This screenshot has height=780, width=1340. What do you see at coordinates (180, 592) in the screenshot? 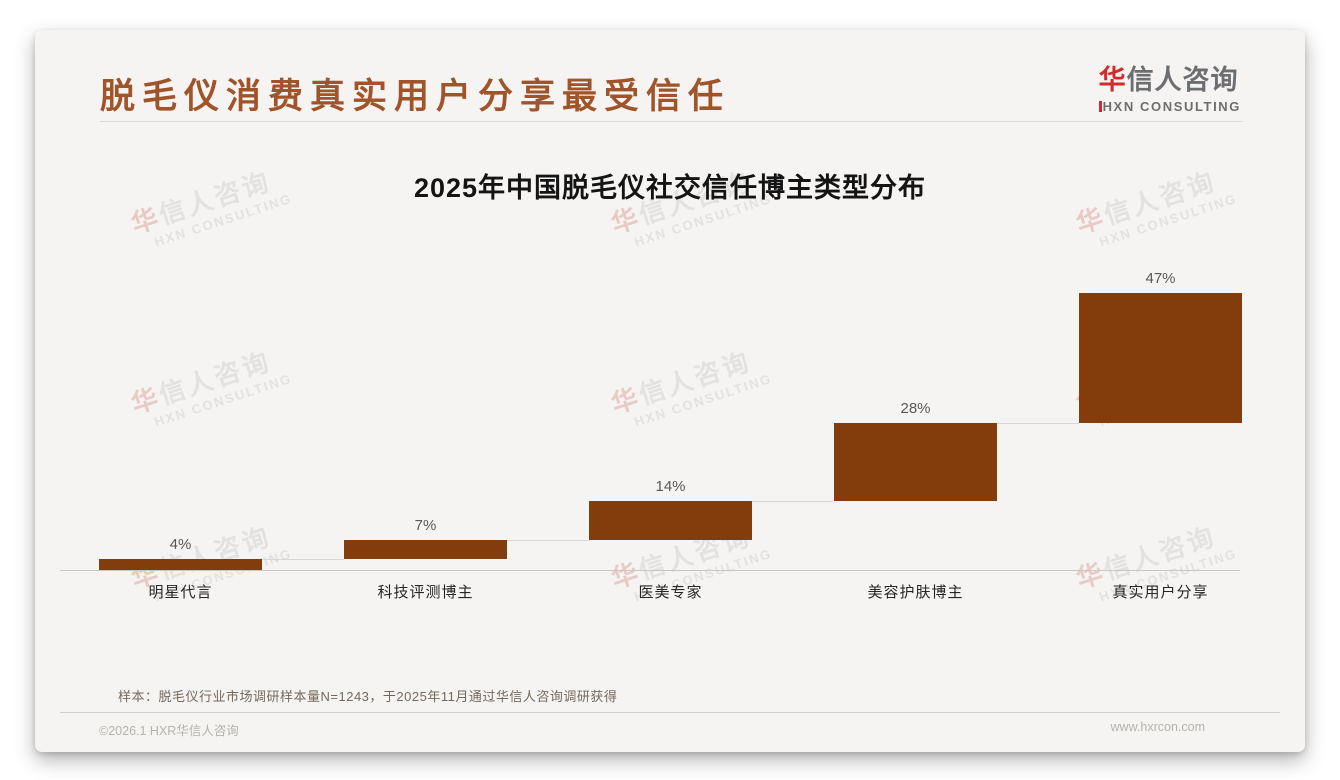
I see `bar-category-label: 明星代言` at bounding box center [180, 592].